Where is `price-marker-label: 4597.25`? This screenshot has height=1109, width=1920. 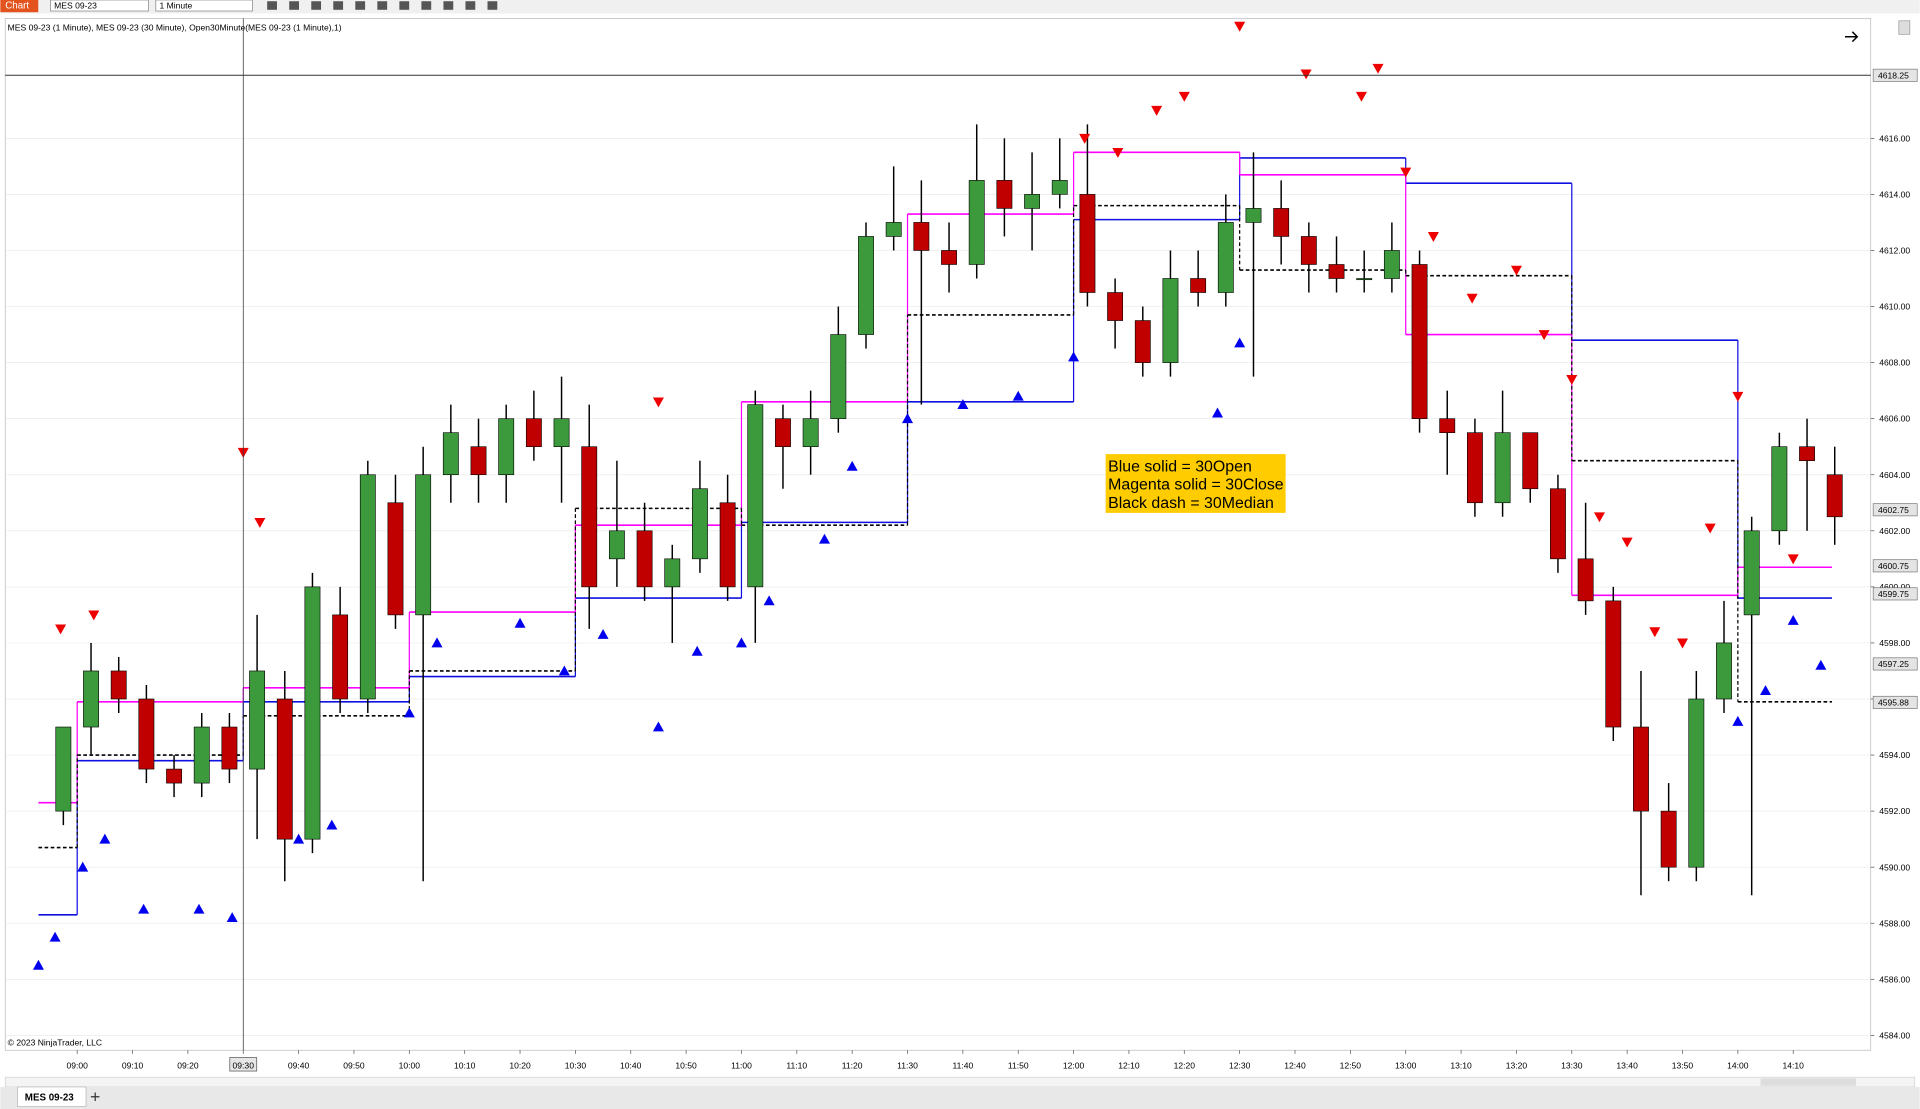
price-marker-label: 4597.25 is located at coordinates (1893, 664).